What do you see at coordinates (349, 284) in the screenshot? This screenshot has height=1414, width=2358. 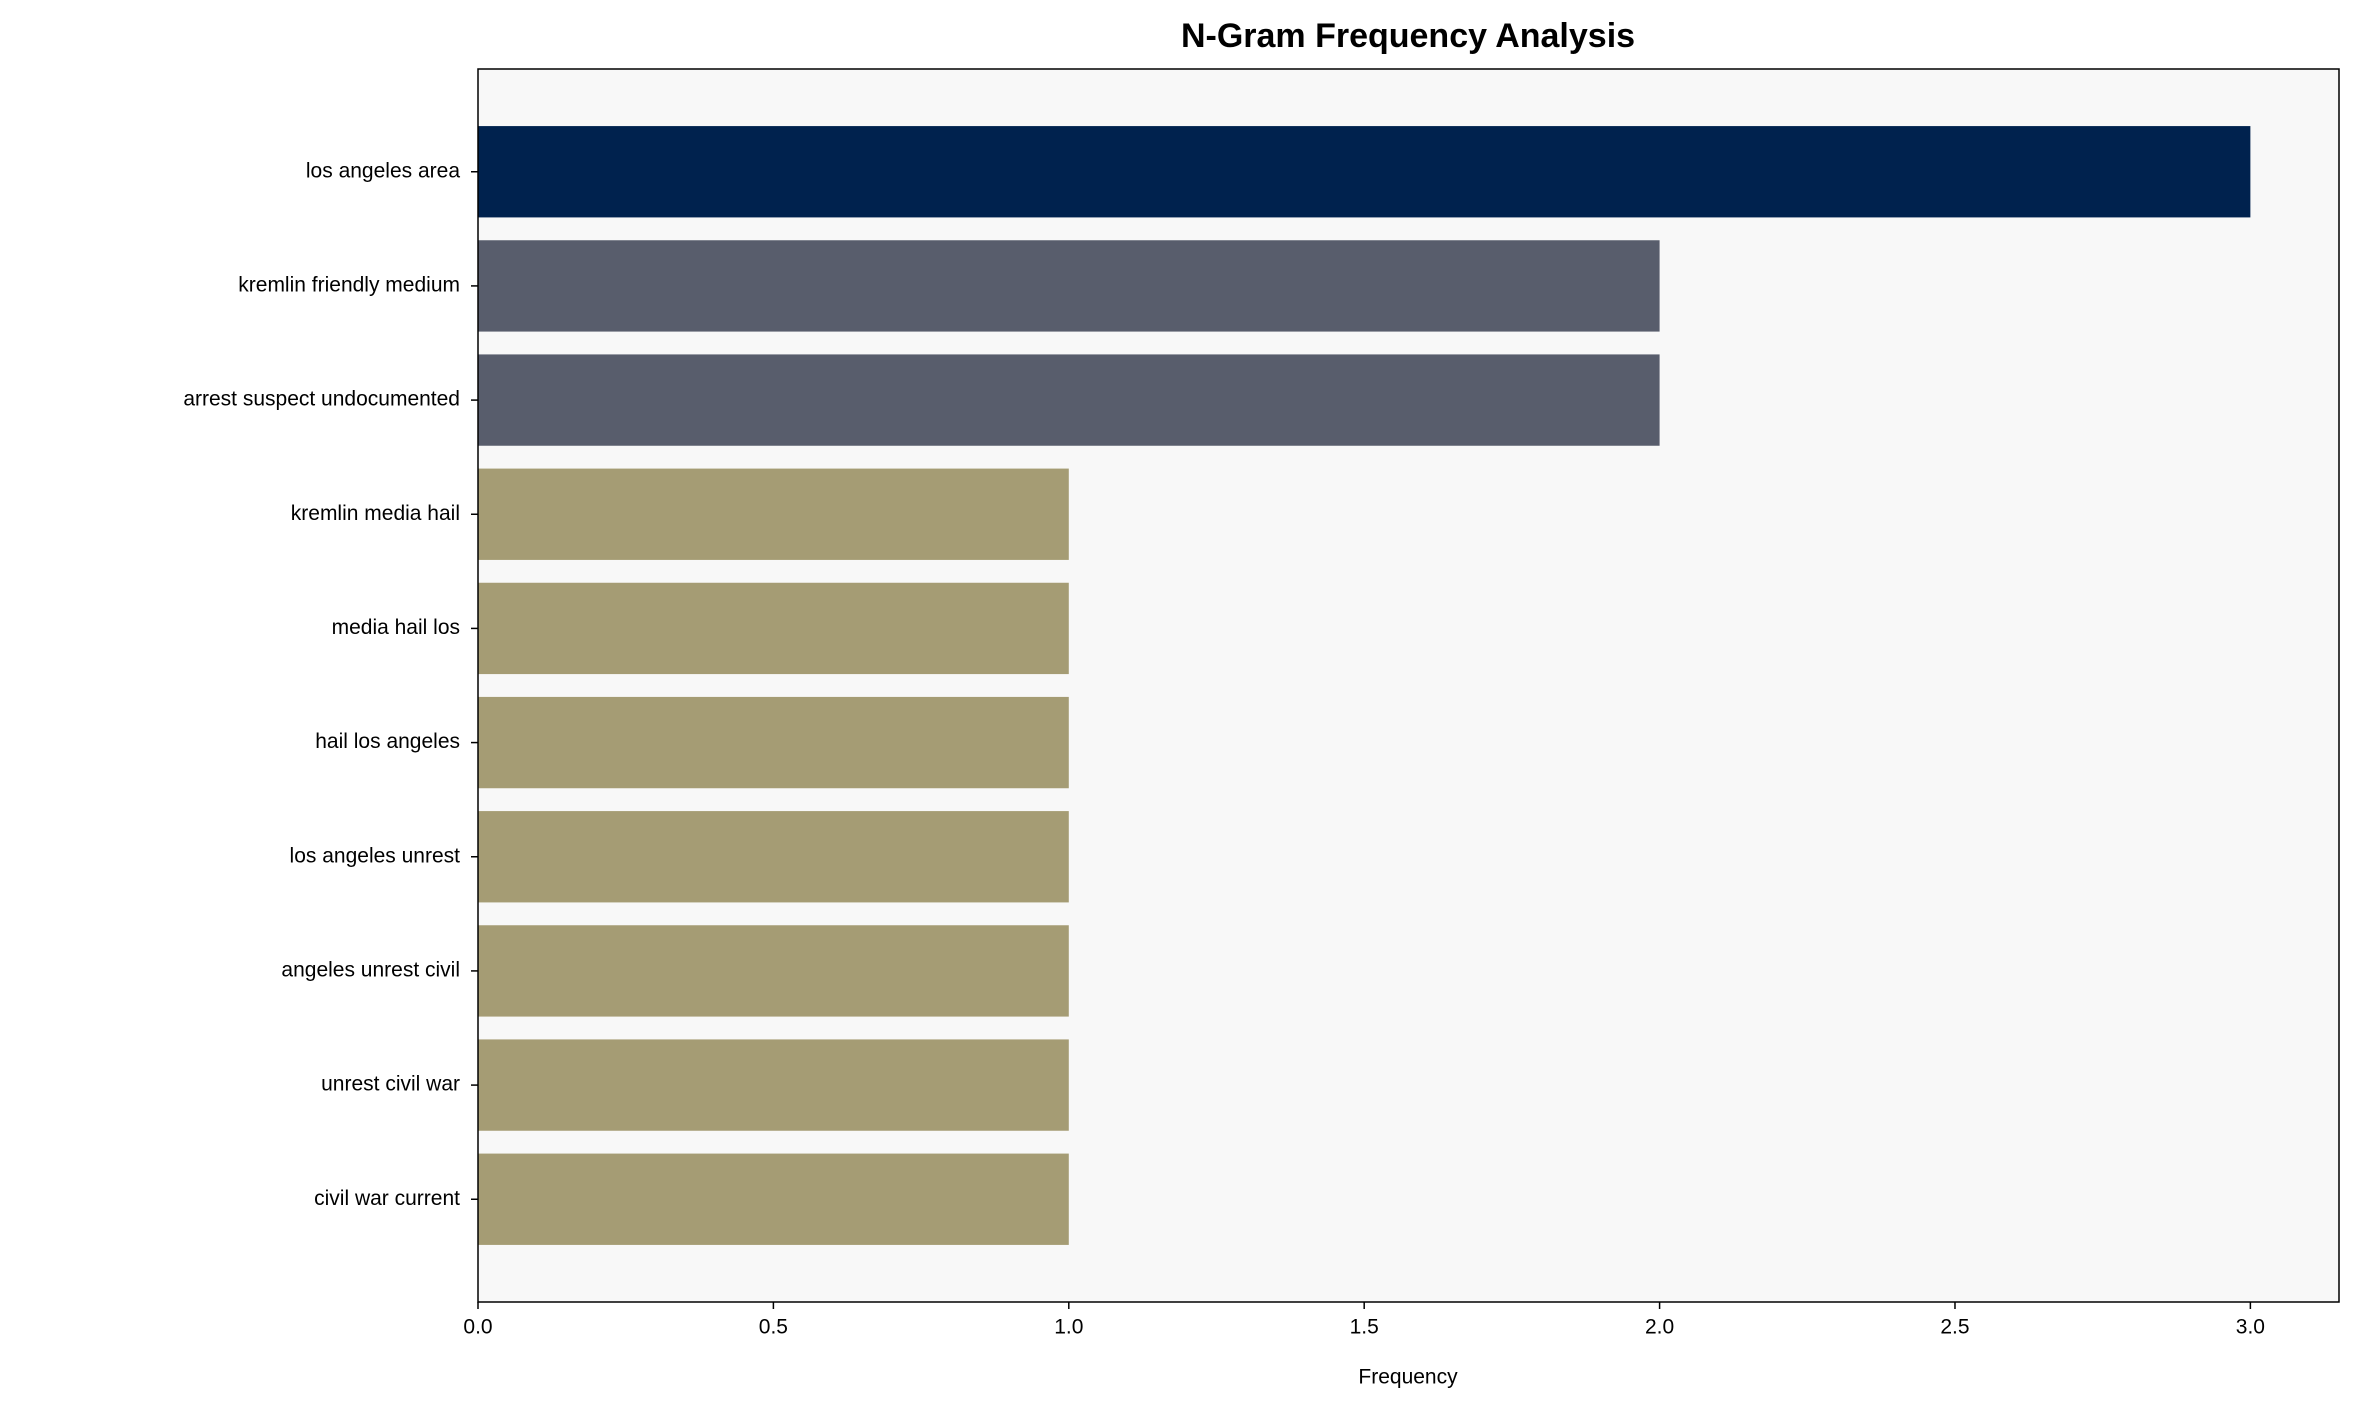 I see `y-tick-label: kremlin friendly medium` at bounding box center [349, 284].